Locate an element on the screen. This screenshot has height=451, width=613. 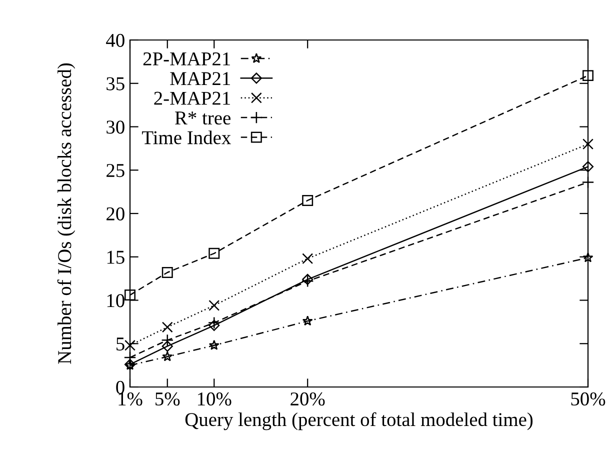
legend-label: 2-MAP21 is located at coordinates (192, 98).